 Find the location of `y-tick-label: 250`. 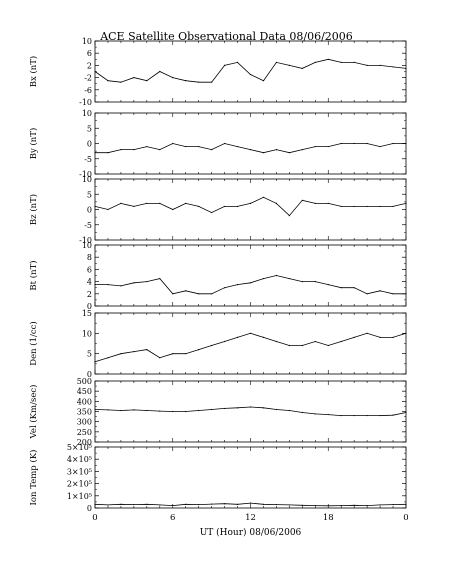

y-tick-label: 250 is located at coordinates (84, 432).